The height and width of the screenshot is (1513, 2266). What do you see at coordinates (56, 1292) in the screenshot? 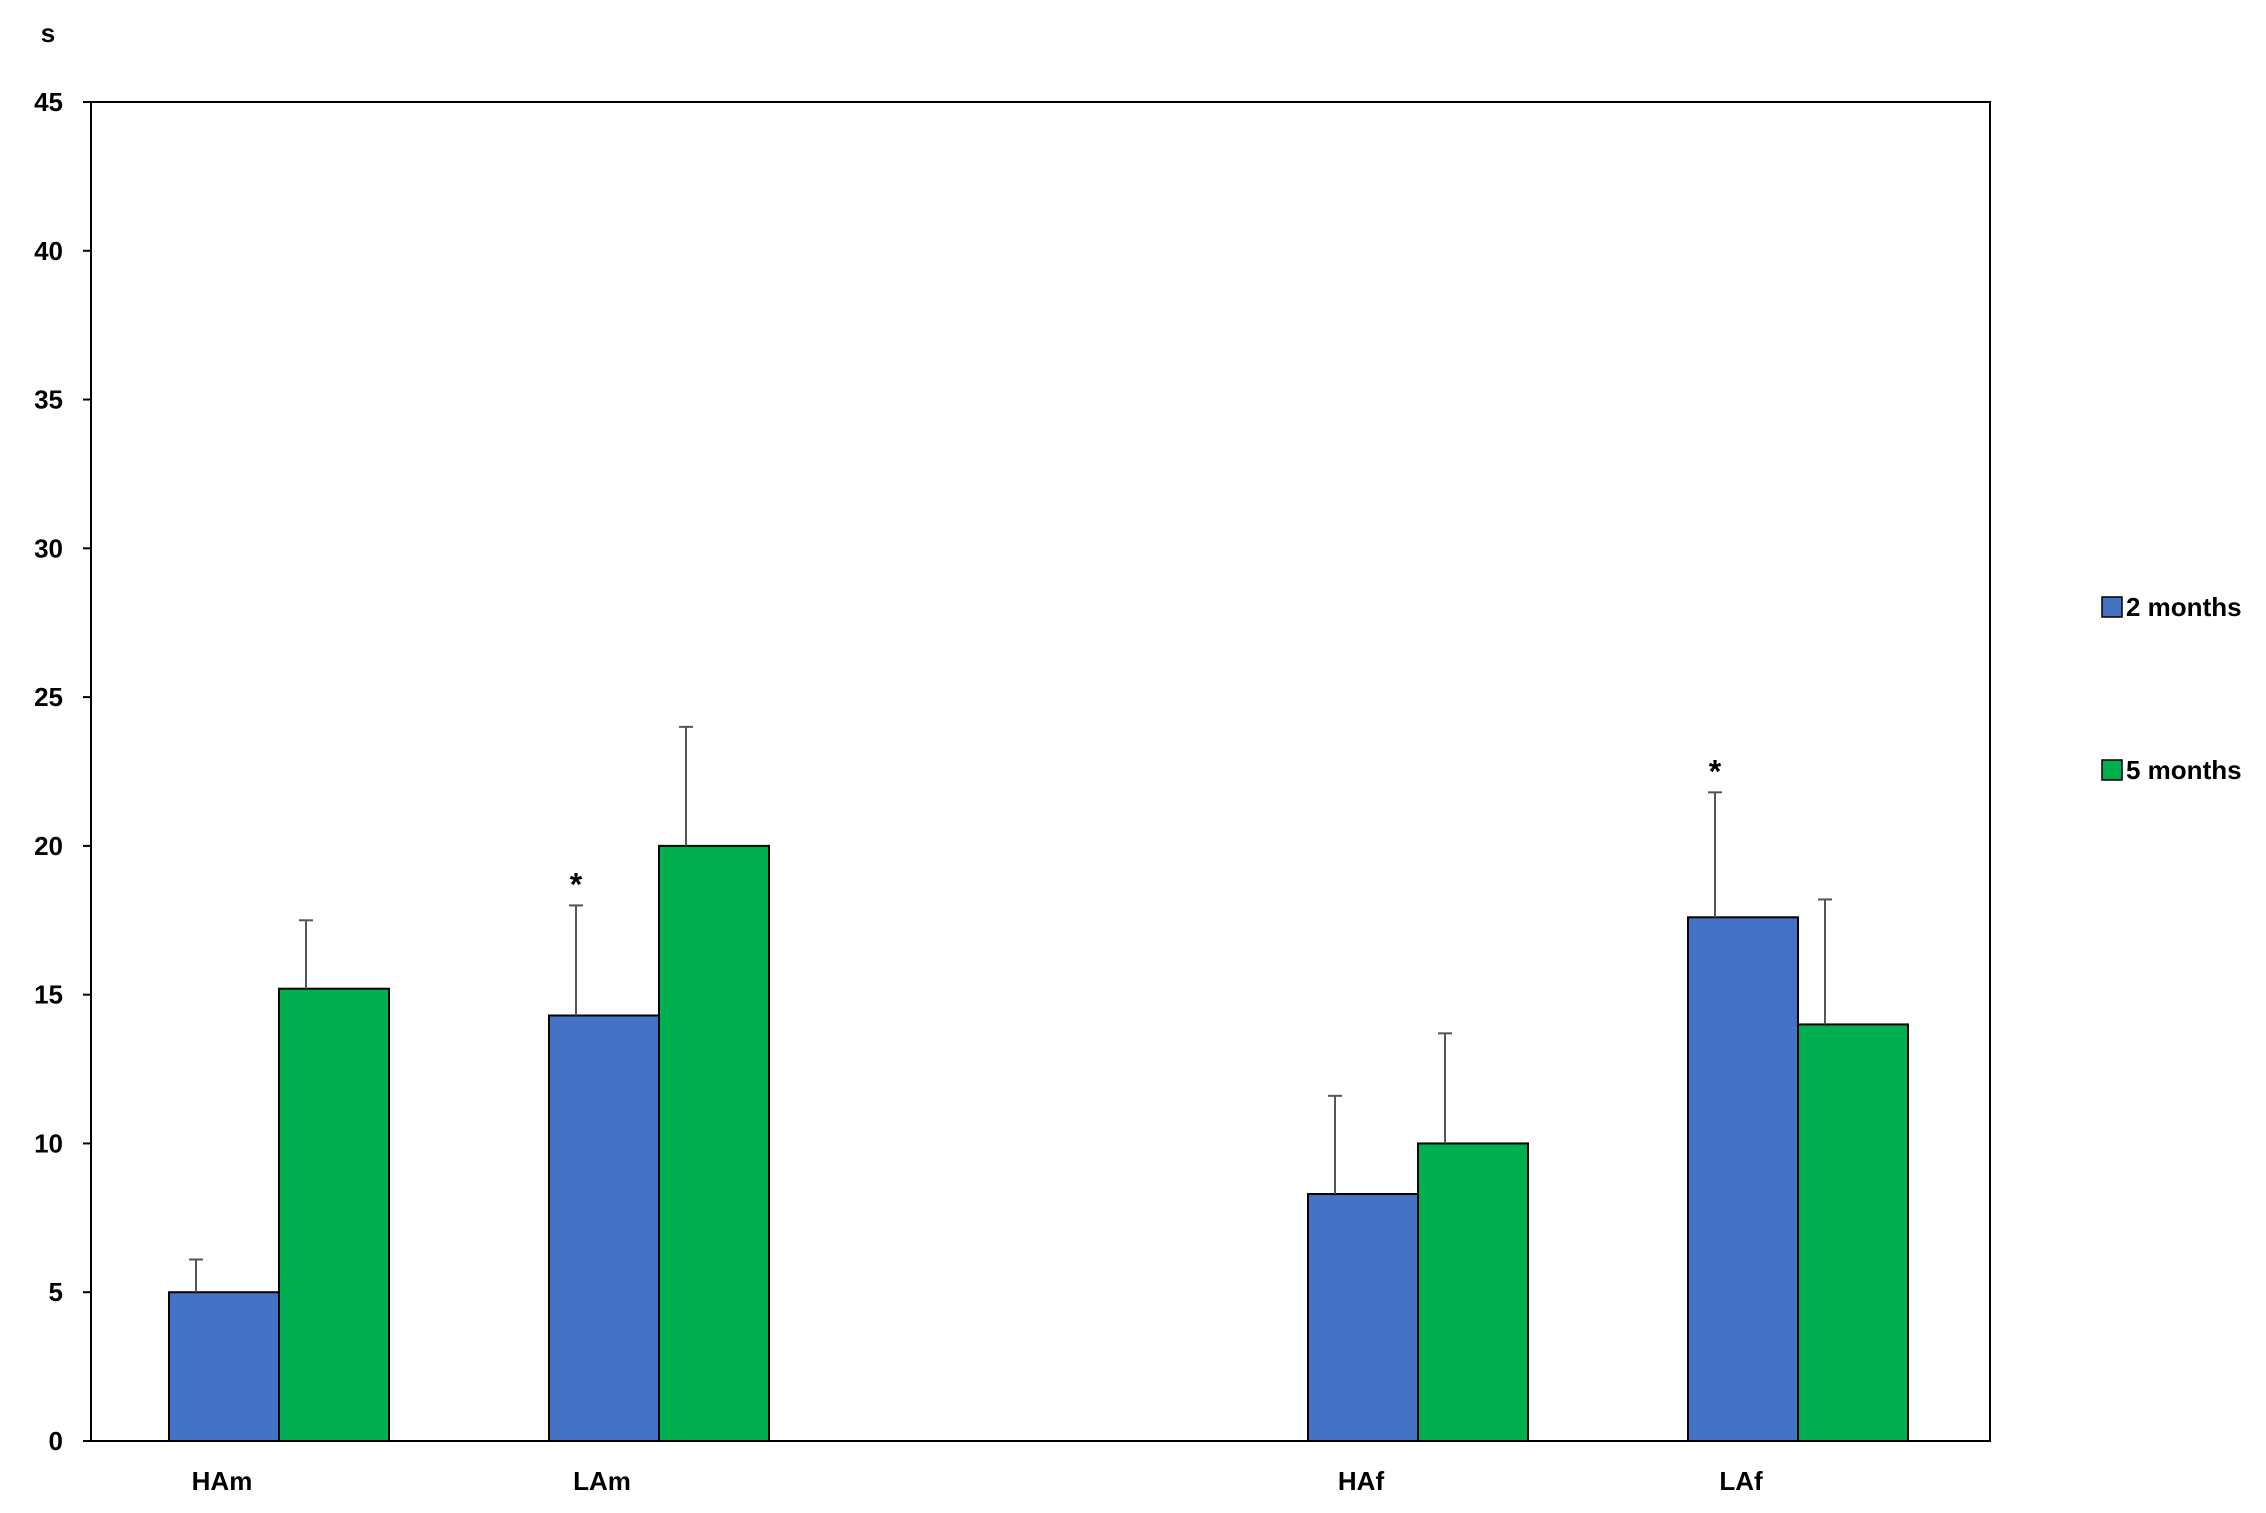
I see `y-tick-label: 5` at bounding box center [56, 1292].